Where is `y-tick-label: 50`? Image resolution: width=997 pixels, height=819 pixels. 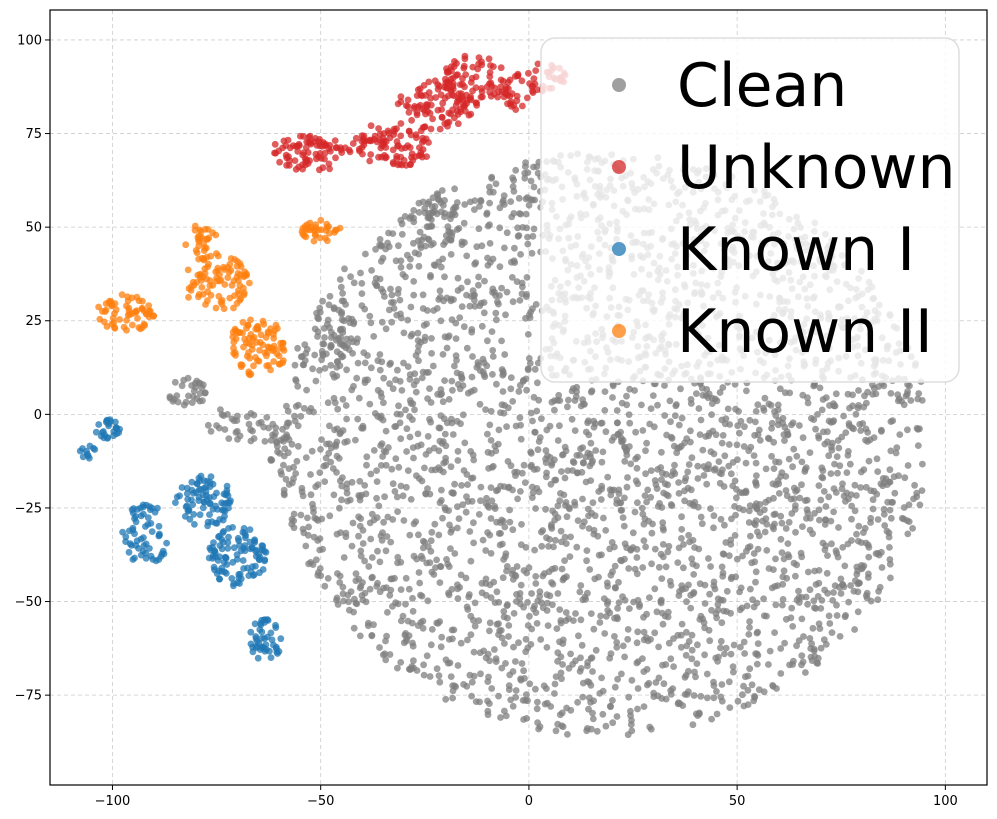 y-tick-label: 50 is located at coordinates (33, 228).